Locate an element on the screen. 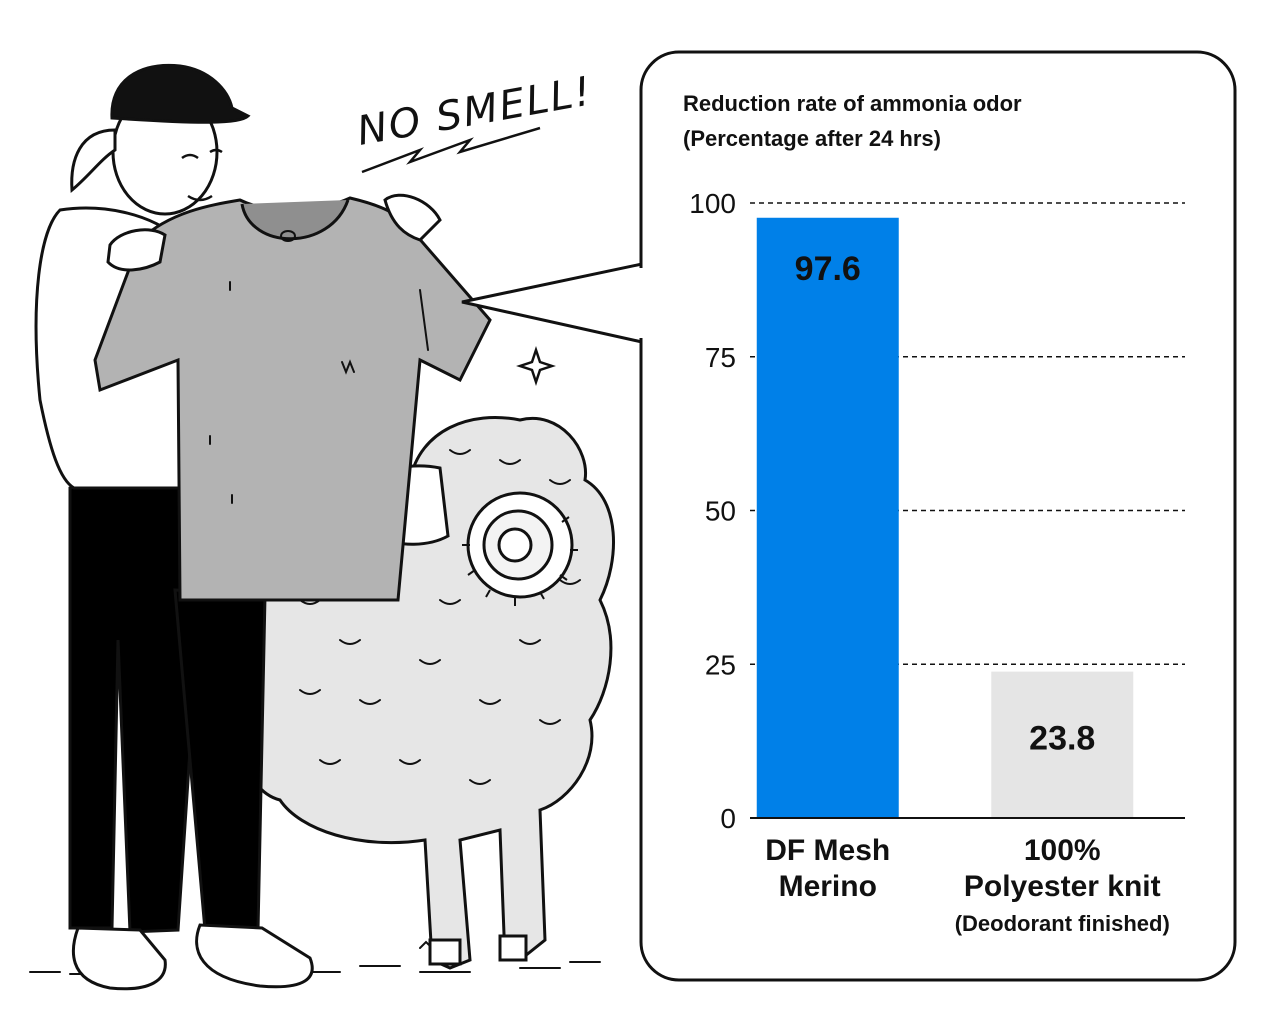  cap-icon is located at coordinates (180, 93).